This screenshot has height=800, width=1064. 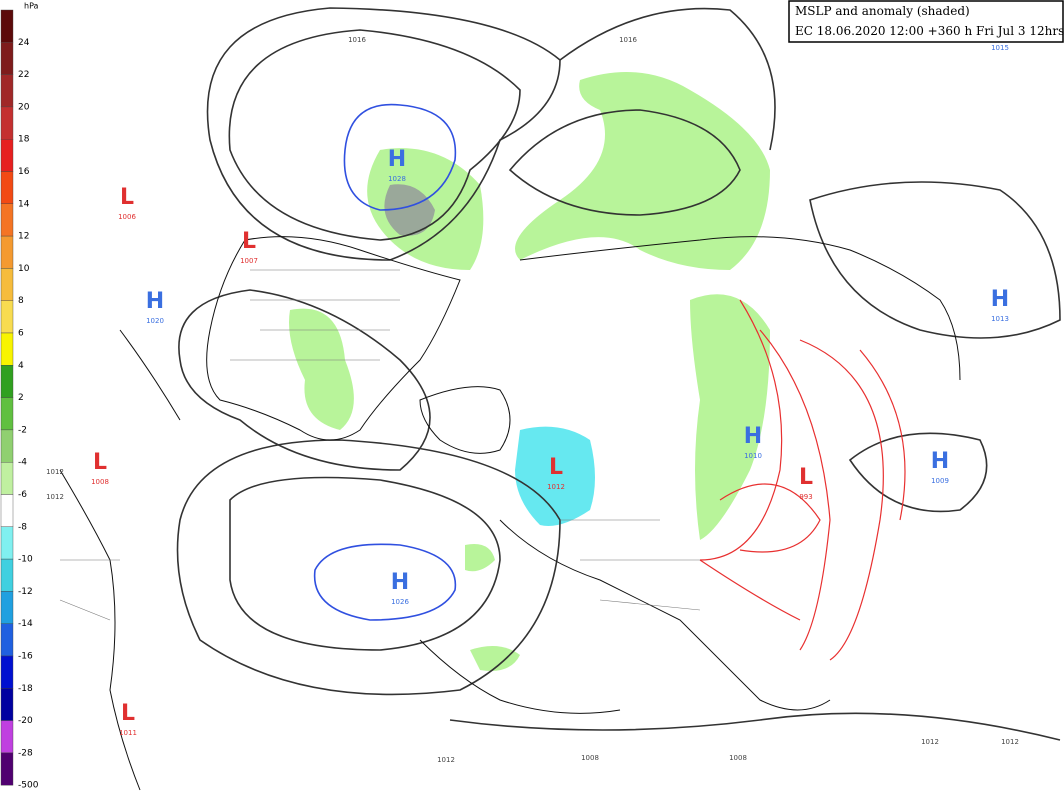 What do you see at coordinates (556, 487) in the screenshot?
I see `center-value: 1012` at bounding box center [556, 487].